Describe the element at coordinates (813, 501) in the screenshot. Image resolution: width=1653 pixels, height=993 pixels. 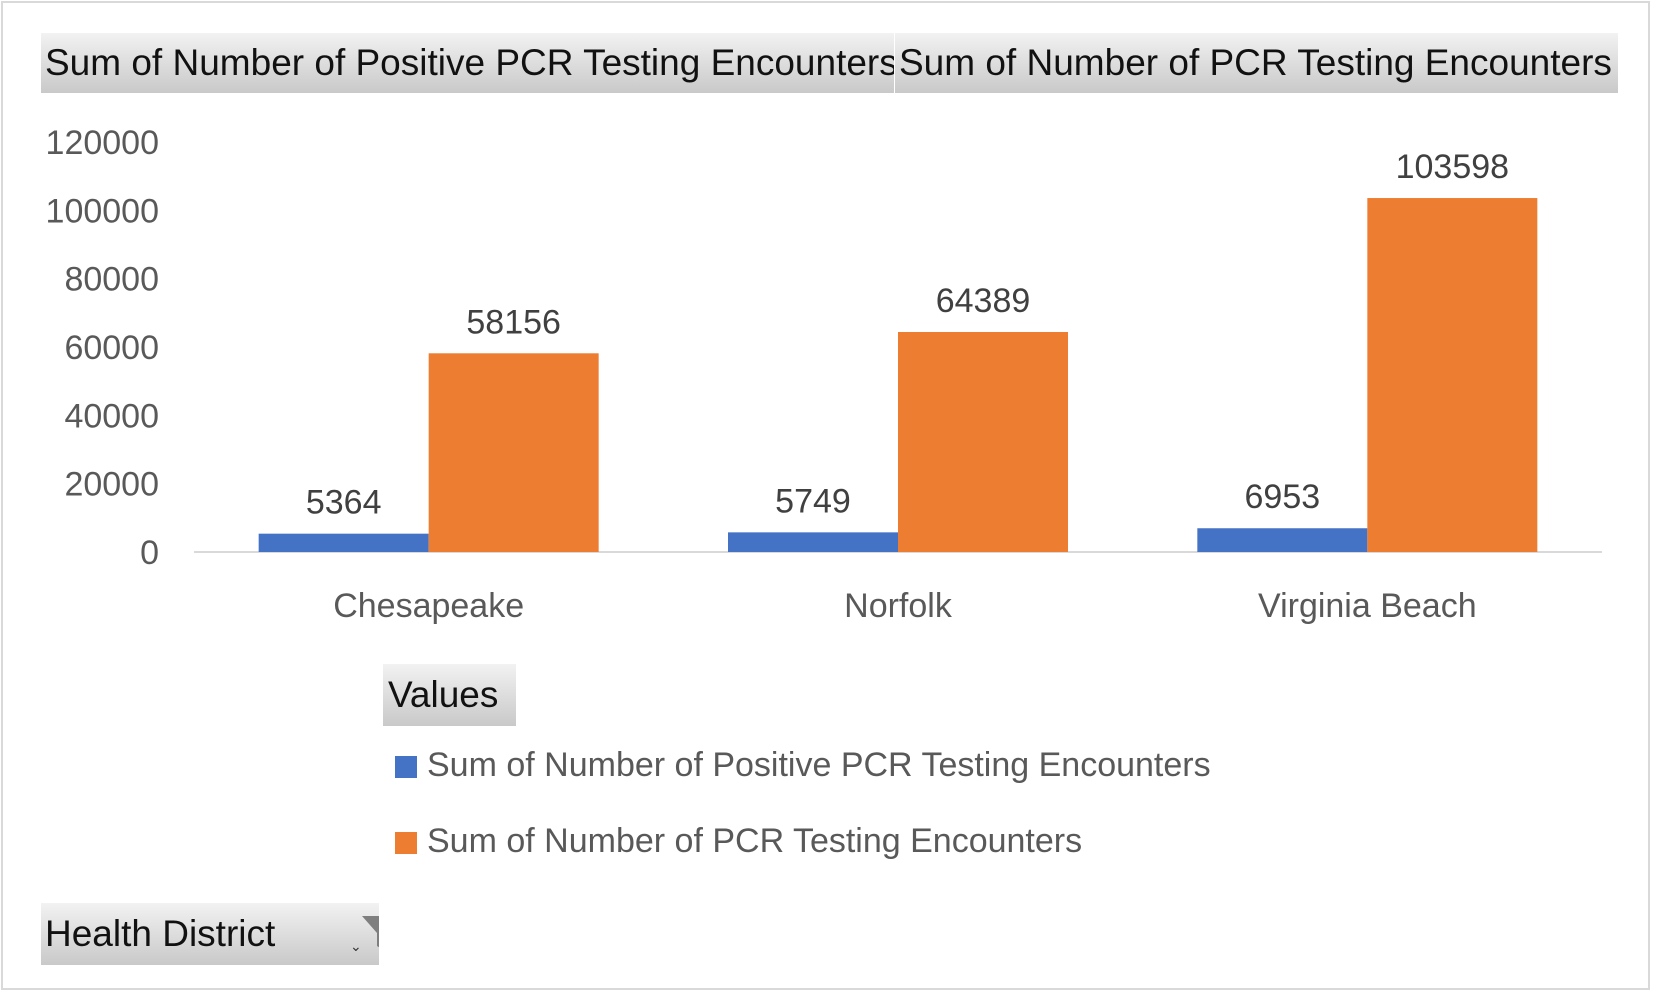
I see `data-label: 5749` at that location.